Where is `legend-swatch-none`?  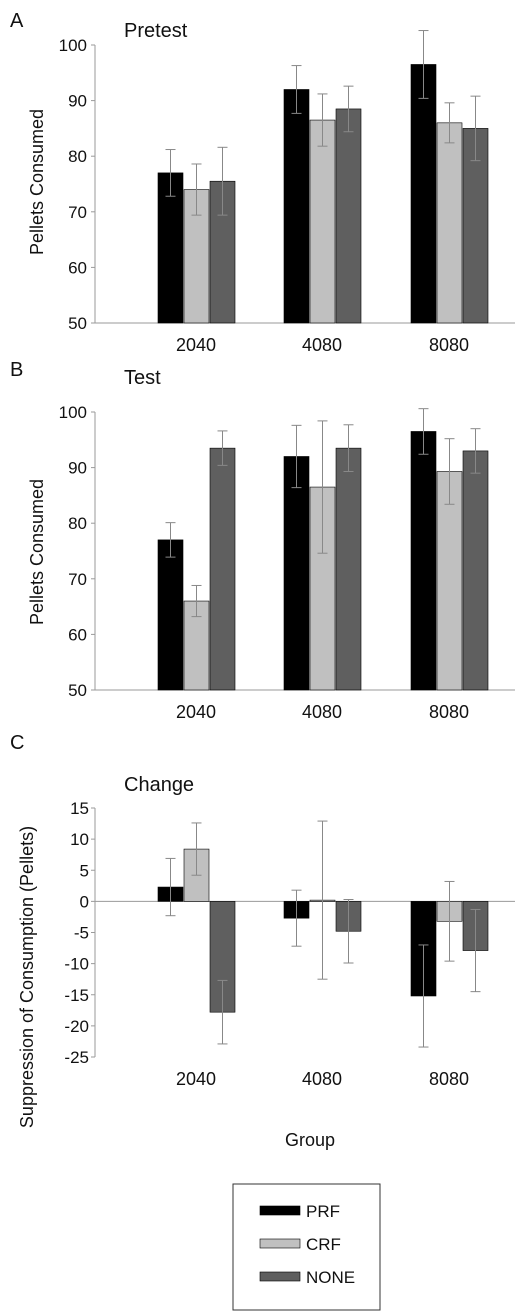 legend-swatch-none is located at coordinates (280, 1276).